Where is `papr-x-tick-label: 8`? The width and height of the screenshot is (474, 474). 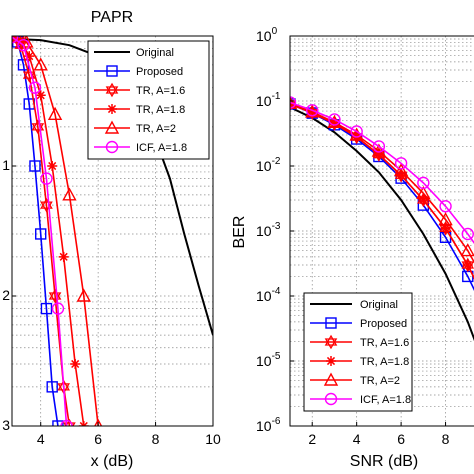 papr-x-tick-label: 8 is located at coordinates (156, 439).